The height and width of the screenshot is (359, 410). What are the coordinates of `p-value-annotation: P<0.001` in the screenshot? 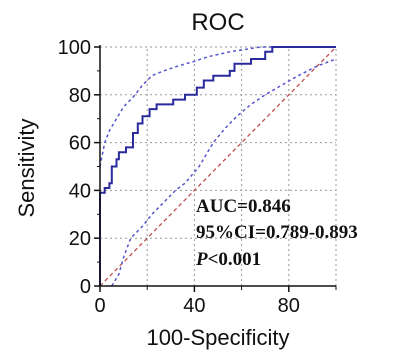 It's located at (228, 259).